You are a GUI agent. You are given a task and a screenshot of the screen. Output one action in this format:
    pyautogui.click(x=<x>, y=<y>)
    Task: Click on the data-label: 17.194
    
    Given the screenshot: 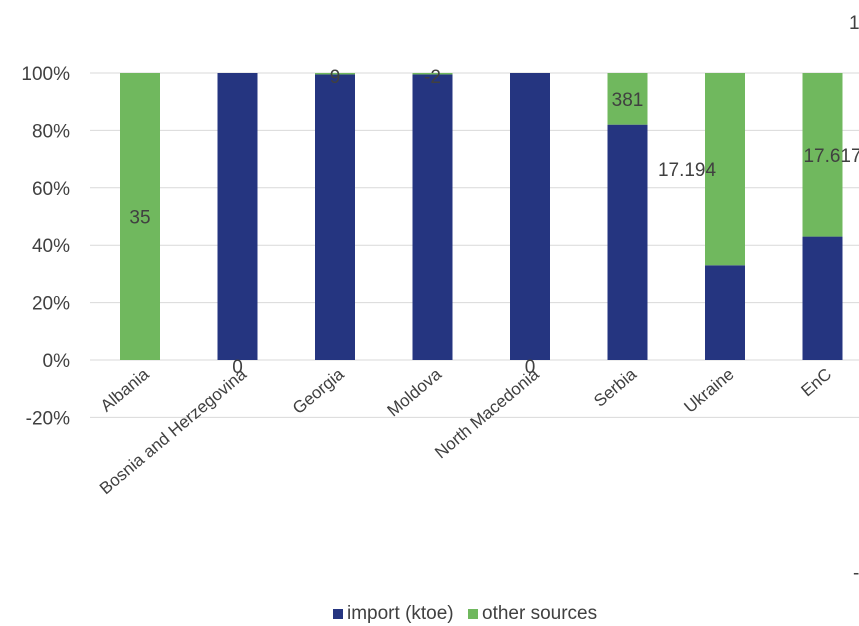 What is the action you would take?
    pyautogui.click(x=687, y=170)
    